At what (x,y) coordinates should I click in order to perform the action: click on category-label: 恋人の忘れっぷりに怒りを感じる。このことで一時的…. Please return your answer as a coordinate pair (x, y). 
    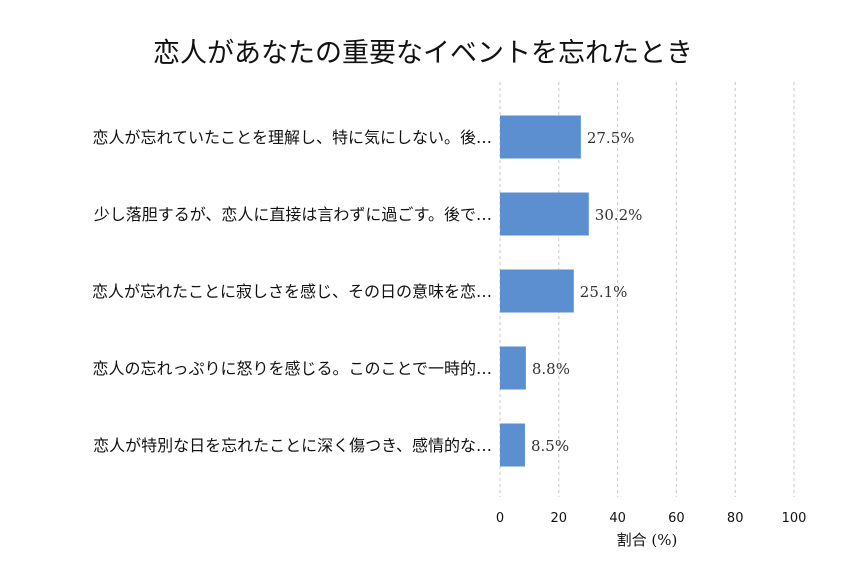
    Looking at the image, I should click on (292, 368).